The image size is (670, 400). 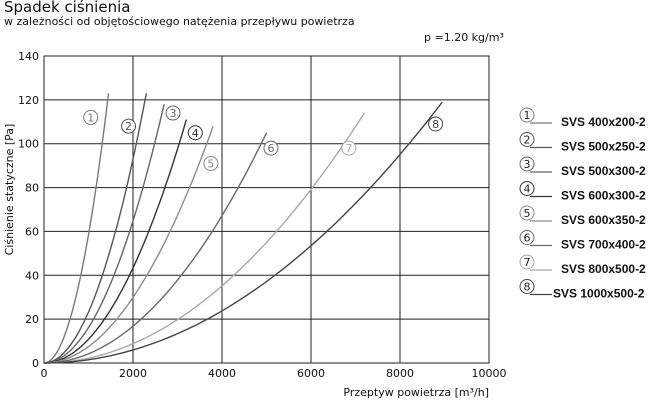 I want to click on curve-marker-number: 4, so click(x=195, y=133).